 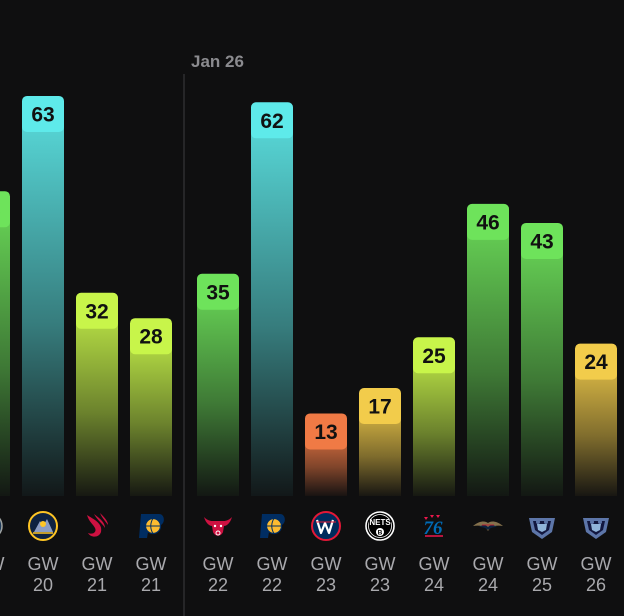 What do you see at coordinates (380, 533) in the screenshot?
I see `svg-text: B` at bounding box center [380, 533].